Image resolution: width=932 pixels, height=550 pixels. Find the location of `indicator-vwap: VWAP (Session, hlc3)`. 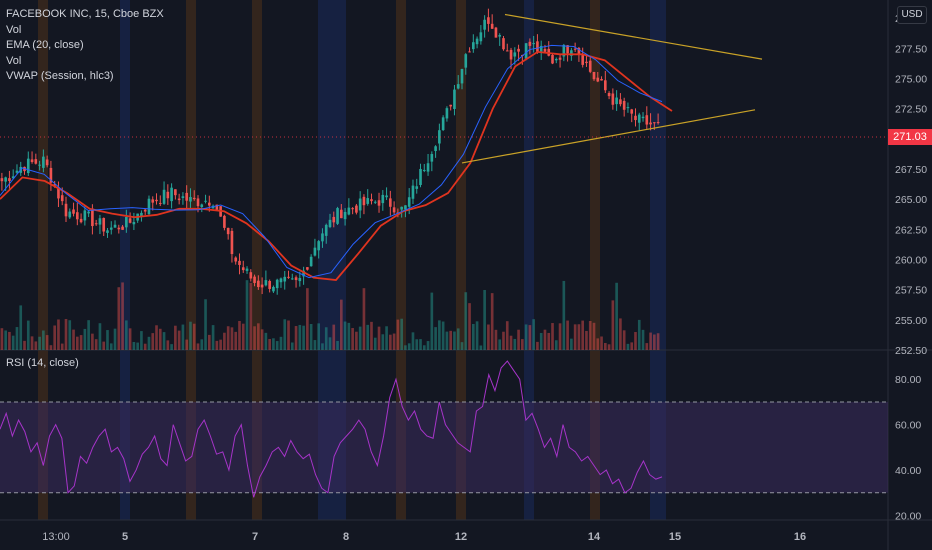

indicator-vwap: VWAP (Session, hlc3) is located at coordinates (60, 76).